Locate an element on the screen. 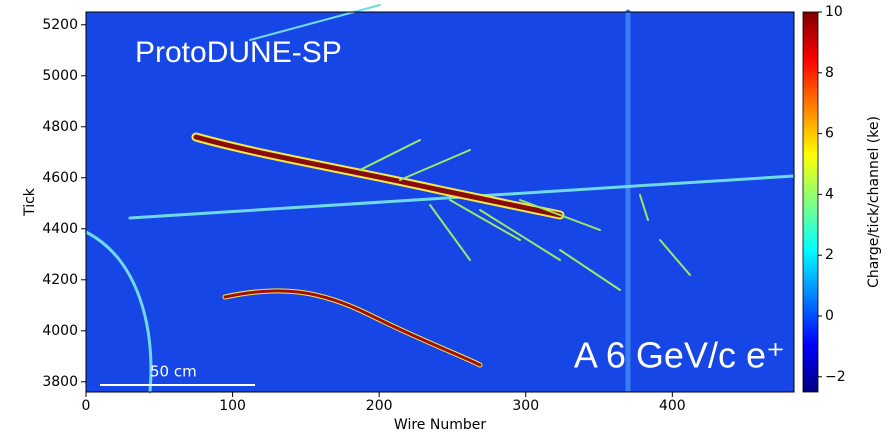 This screenshot has width=888, height=435. colorbar-tick-label: 10 is located at coordinates (834, 12).